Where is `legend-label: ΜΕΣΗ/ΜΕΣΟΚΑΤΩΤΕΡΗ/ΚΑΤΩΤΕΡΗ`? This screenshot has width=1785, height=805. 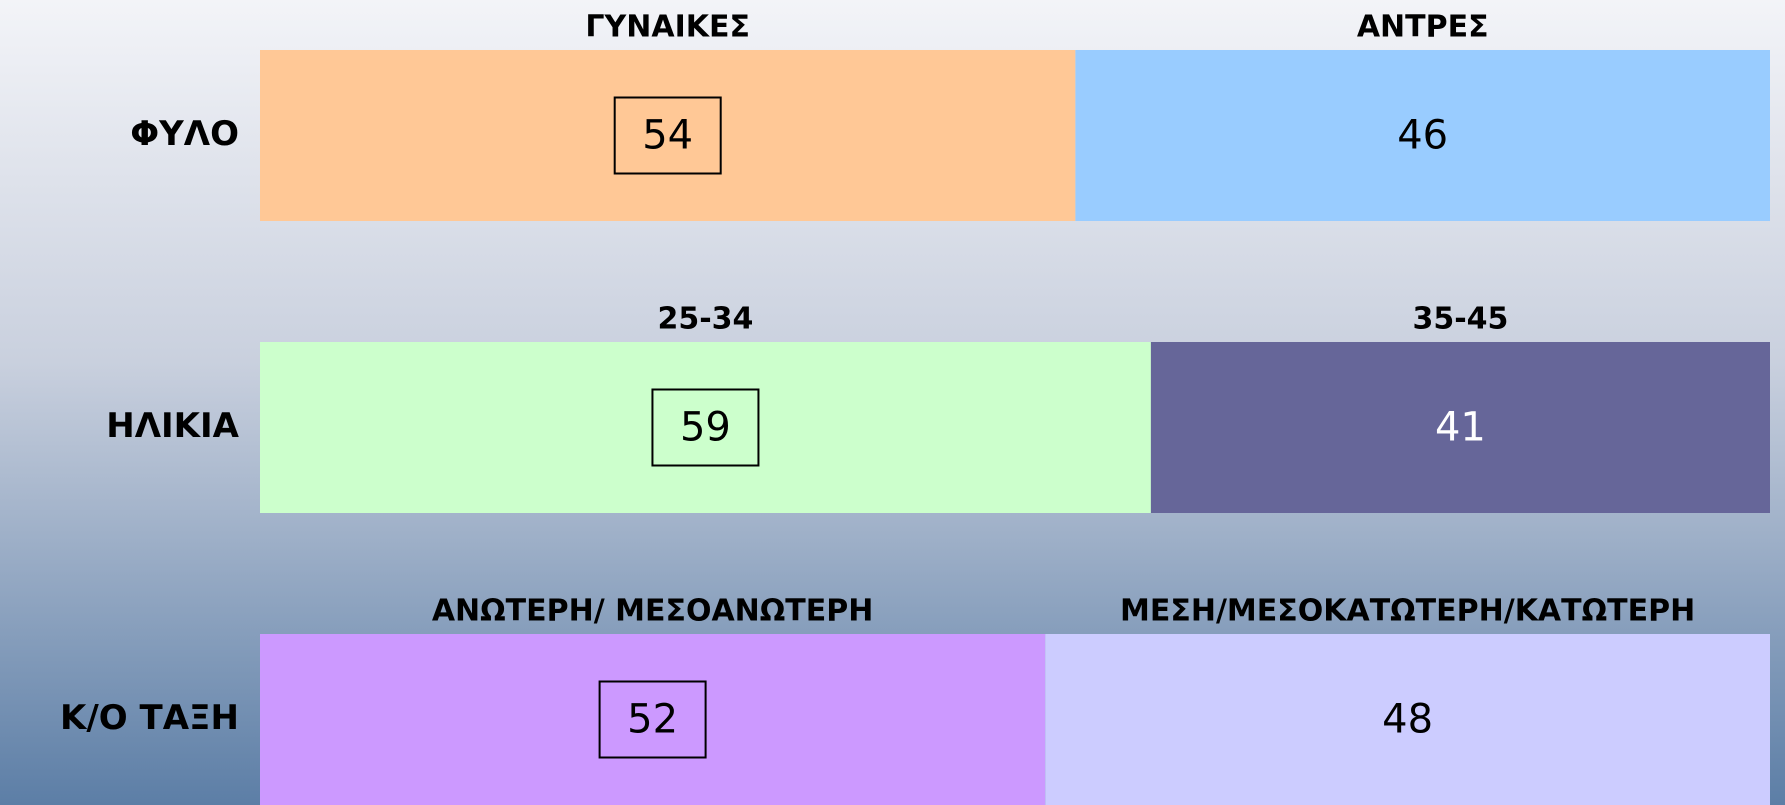
legend-label: ΜΕΣΗ/ΜΕΣΟΚΑΤΩΤΕΡΗ/ΚΑΤΩΤΕΡΗ is located at coordinates (1407, 611).